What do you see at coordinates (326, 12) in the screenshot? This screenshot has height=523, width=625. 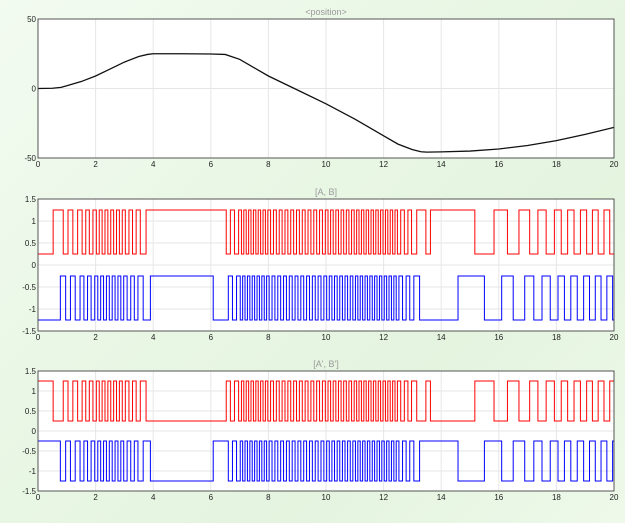 I see `plot-title: <position>` at bounding box center [326, 12].